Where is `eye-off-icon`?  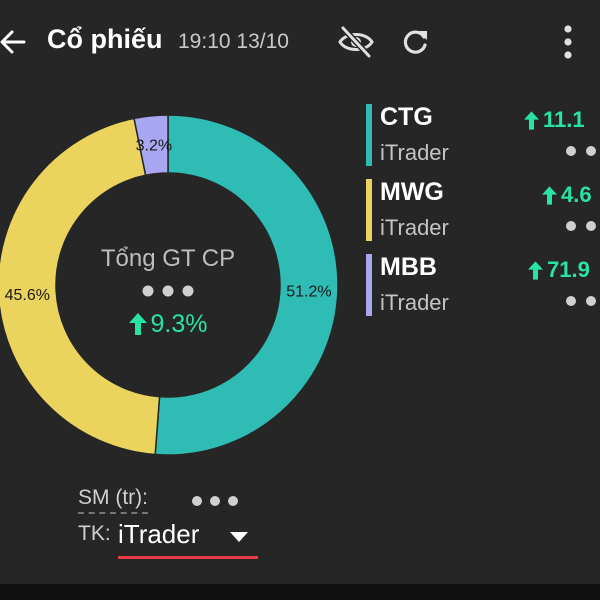 eye-off-icon is located at coordinates (356, 42).